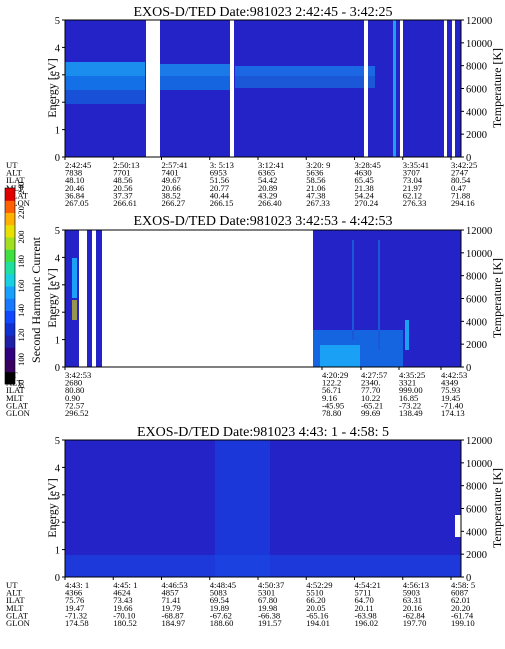 The width and height of the screenshot is (505, 649). What do you see at coordinates (57, 21) in the screenshot?
I see `ytick-label: 5` at bounding box center [57, 21].